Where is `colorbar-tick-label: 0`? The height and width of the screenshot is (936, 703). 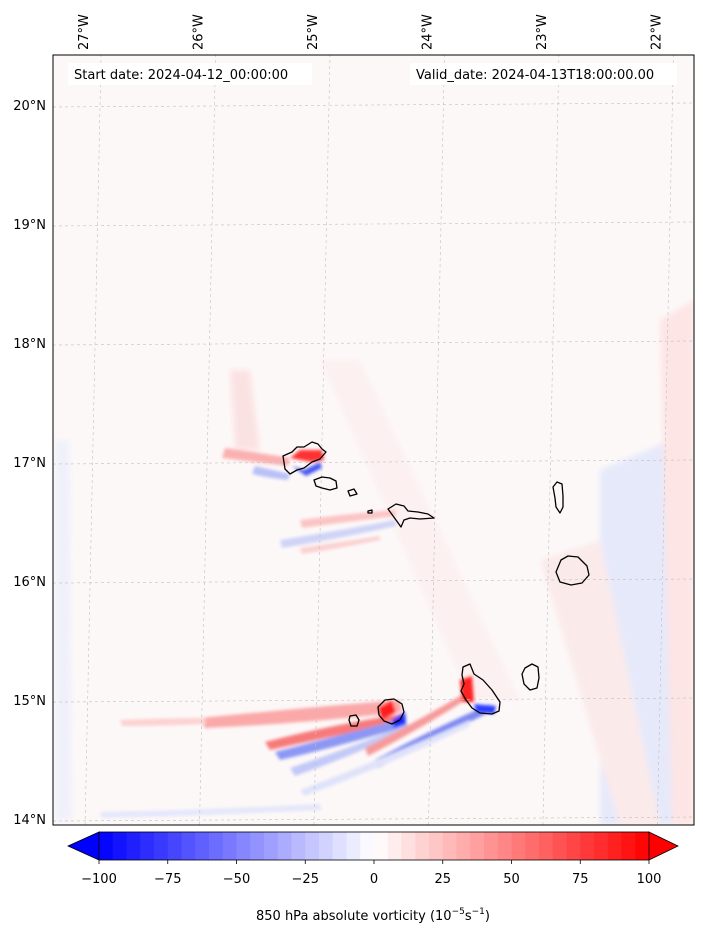 colorbar-tick-label: 0 is located at coordinates (374, 879).